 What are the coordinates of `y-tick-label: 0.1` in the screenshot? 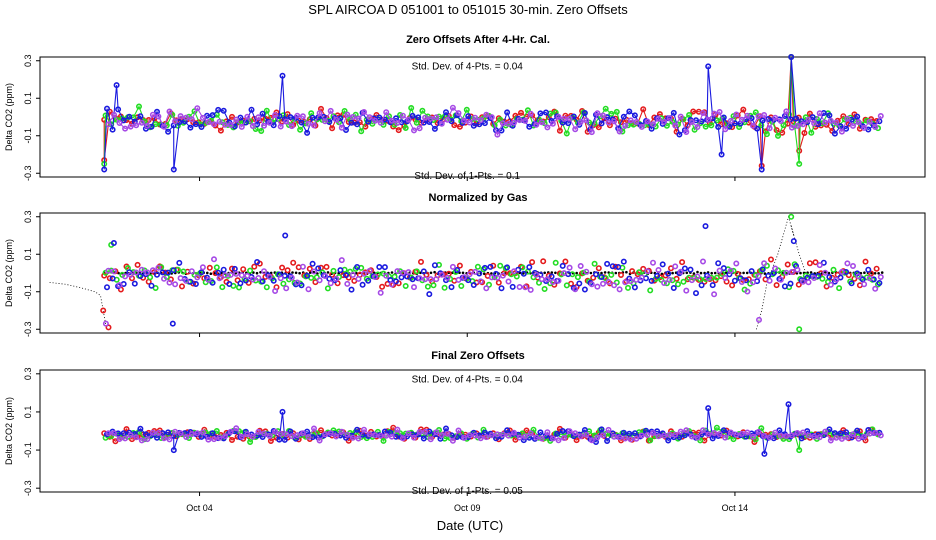 It's located at (28, 98).